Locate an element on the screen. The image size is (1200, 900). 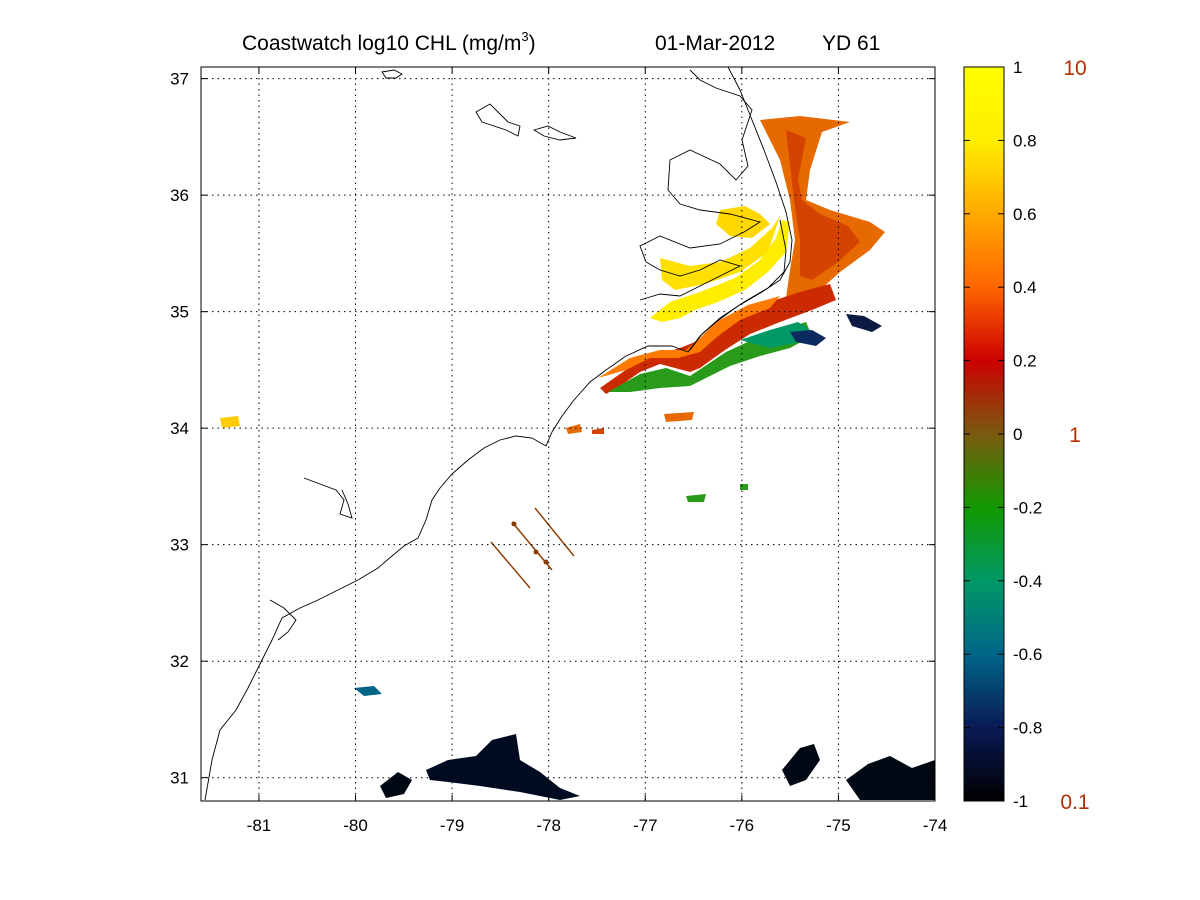
tick-label-lon: -80 is located at coordinates (355, 825).